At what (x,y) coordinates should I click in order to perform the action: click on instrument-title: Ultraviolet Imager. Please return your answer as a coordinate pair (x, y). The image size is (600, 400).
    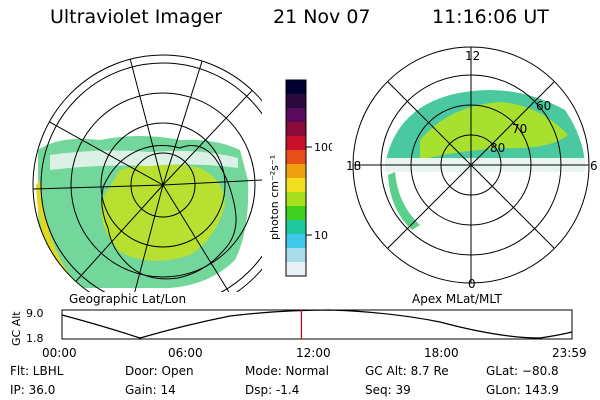
    Looking at the image, I should click on (136, 17).